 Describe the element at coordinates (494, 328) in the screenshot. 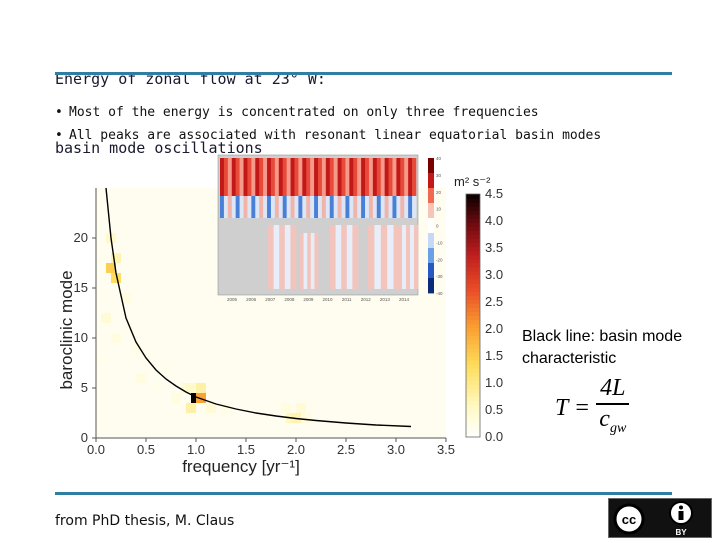

I see `colorbar-tick-label: 2.0` at that location.